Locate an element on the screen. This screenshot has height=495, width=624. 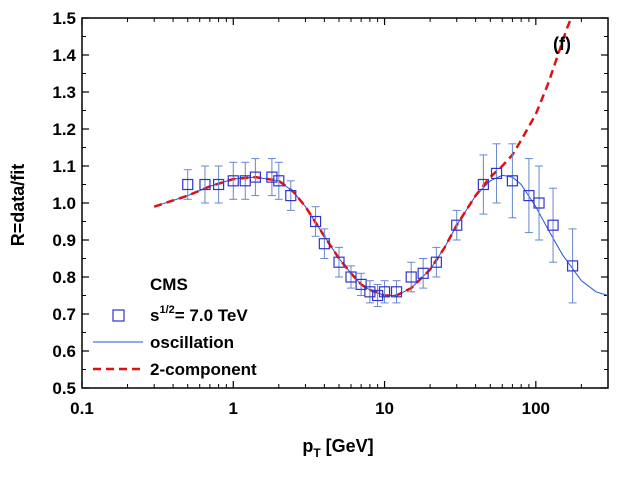
legend-title: CMS is located at coordinates (169, 284).